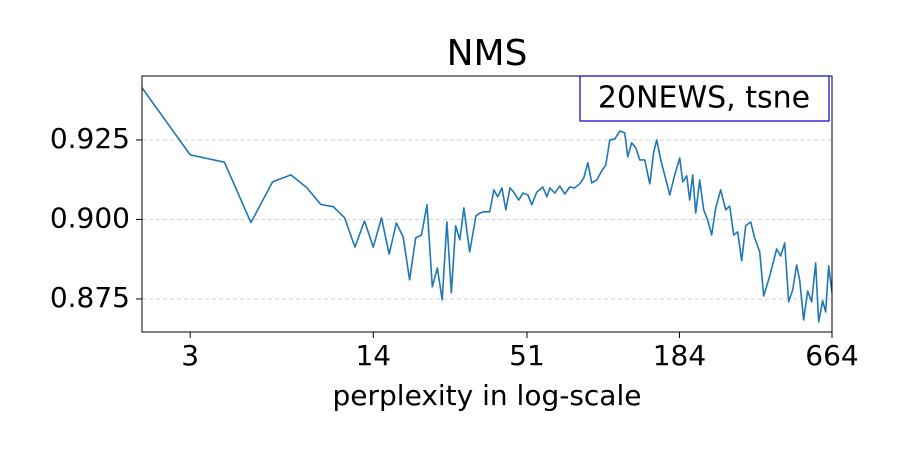  I want to click on x-tick-label: 3, so click(190, 355).